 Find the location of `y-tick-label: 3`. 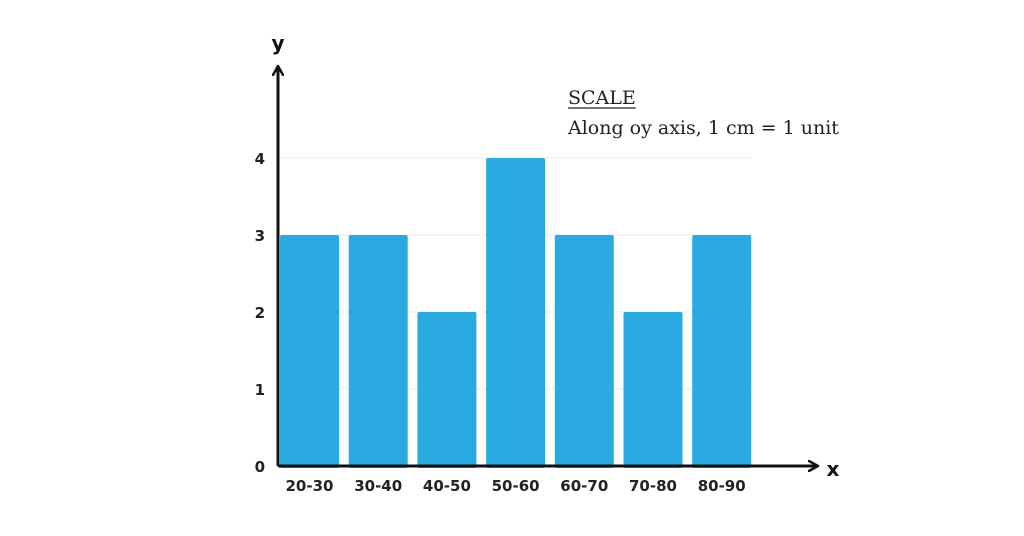

y-tick-label: 3 is located at coordinates (260, 236).